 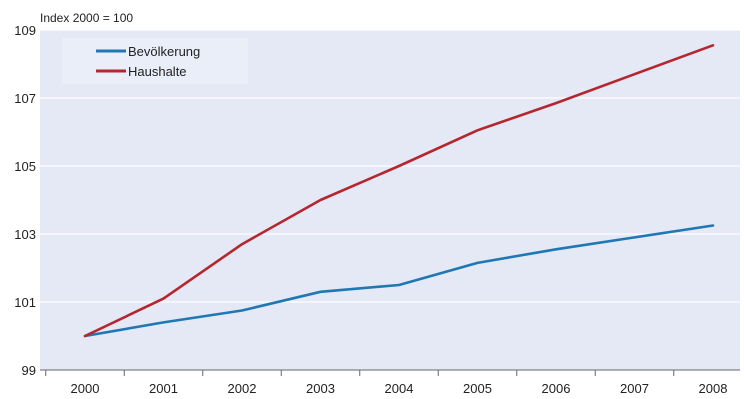 What do you see at coordinates (634, 388) in the screenshot?
I see `x-tick-label-2007: 2007` at bounding box center [634, 388].